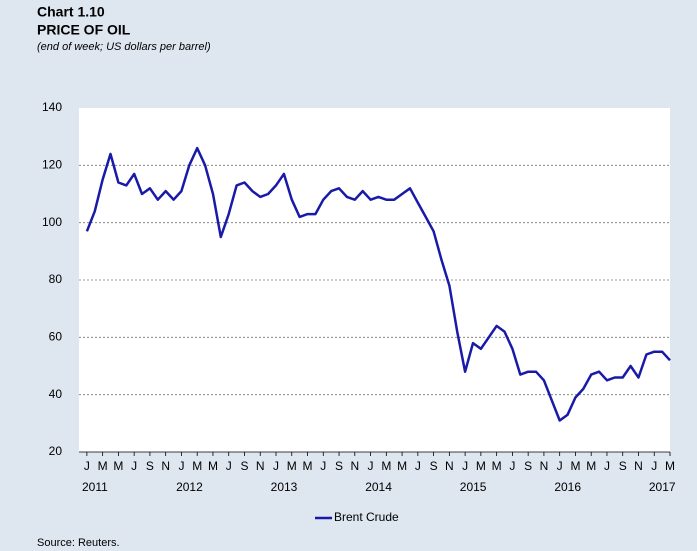  I want to click on y-tick-label: 100, so click(52, 222).